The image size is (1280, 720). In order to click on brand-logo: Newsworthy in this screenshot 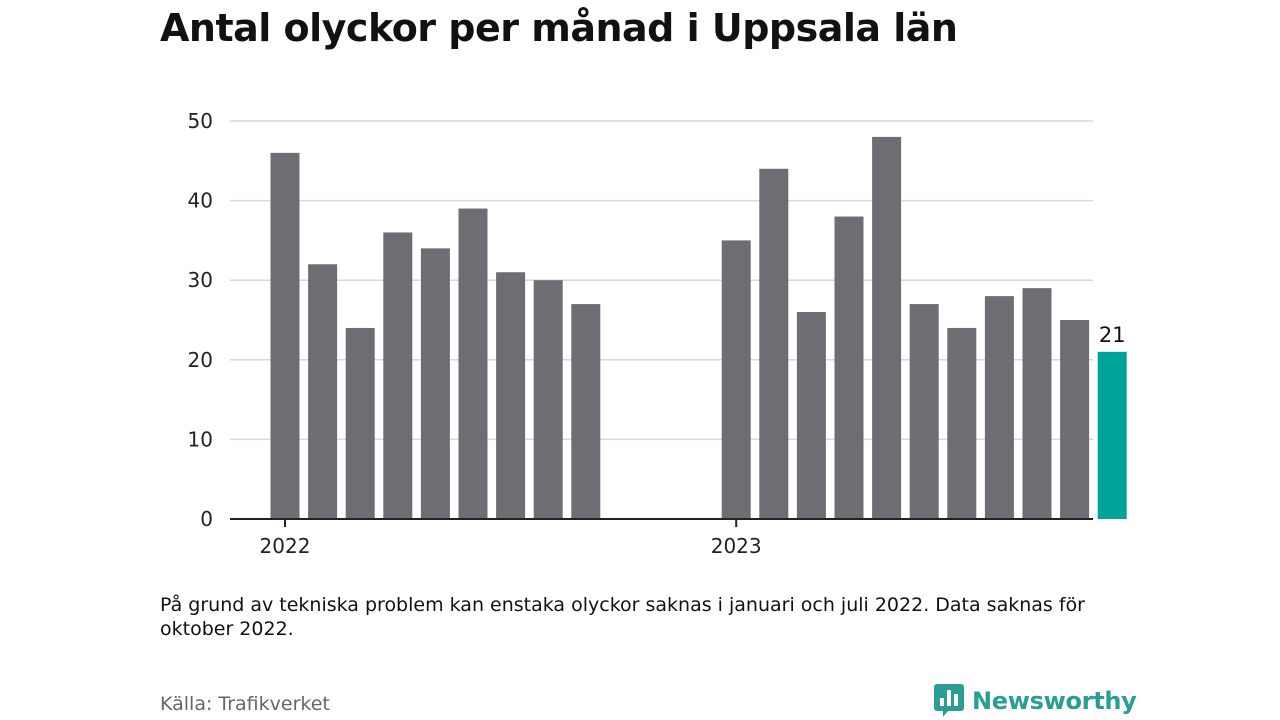, I will do `click(1035, 701)`.